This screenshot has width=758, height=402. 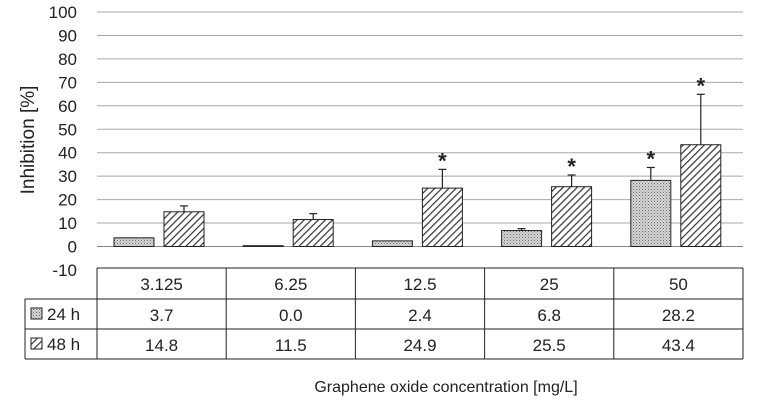 What do you see at coordinates (72, 247) in the screenshot?
I see `y-tick-label: 0` at bounding box center [72, 247].